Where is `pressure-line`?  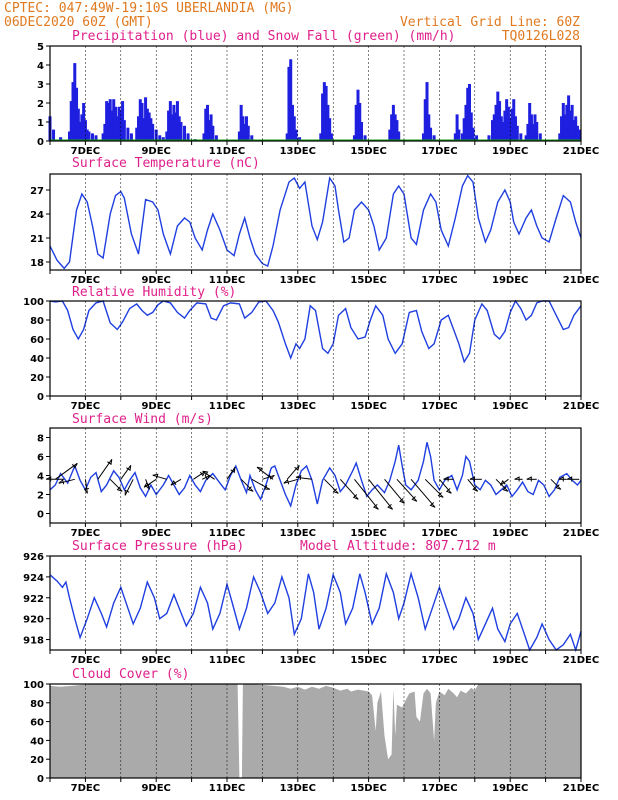
pressure-line is located at coordinates (315, 612).